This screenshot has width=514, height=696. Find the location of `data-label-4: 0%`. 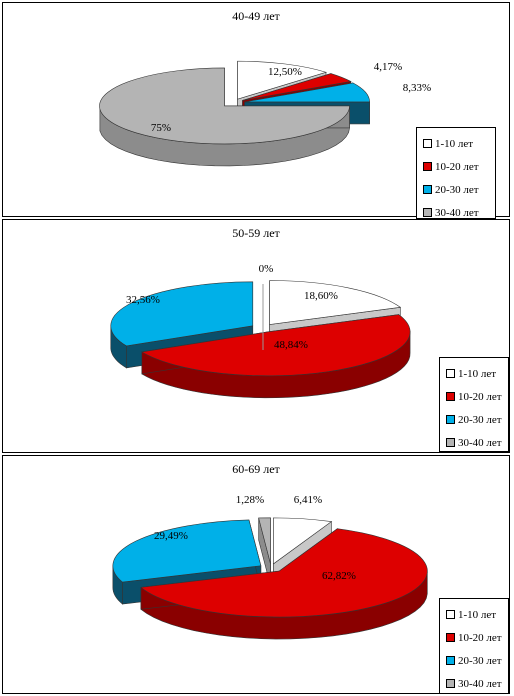

data-label-4: 0% is located at coordinates (266, 269).